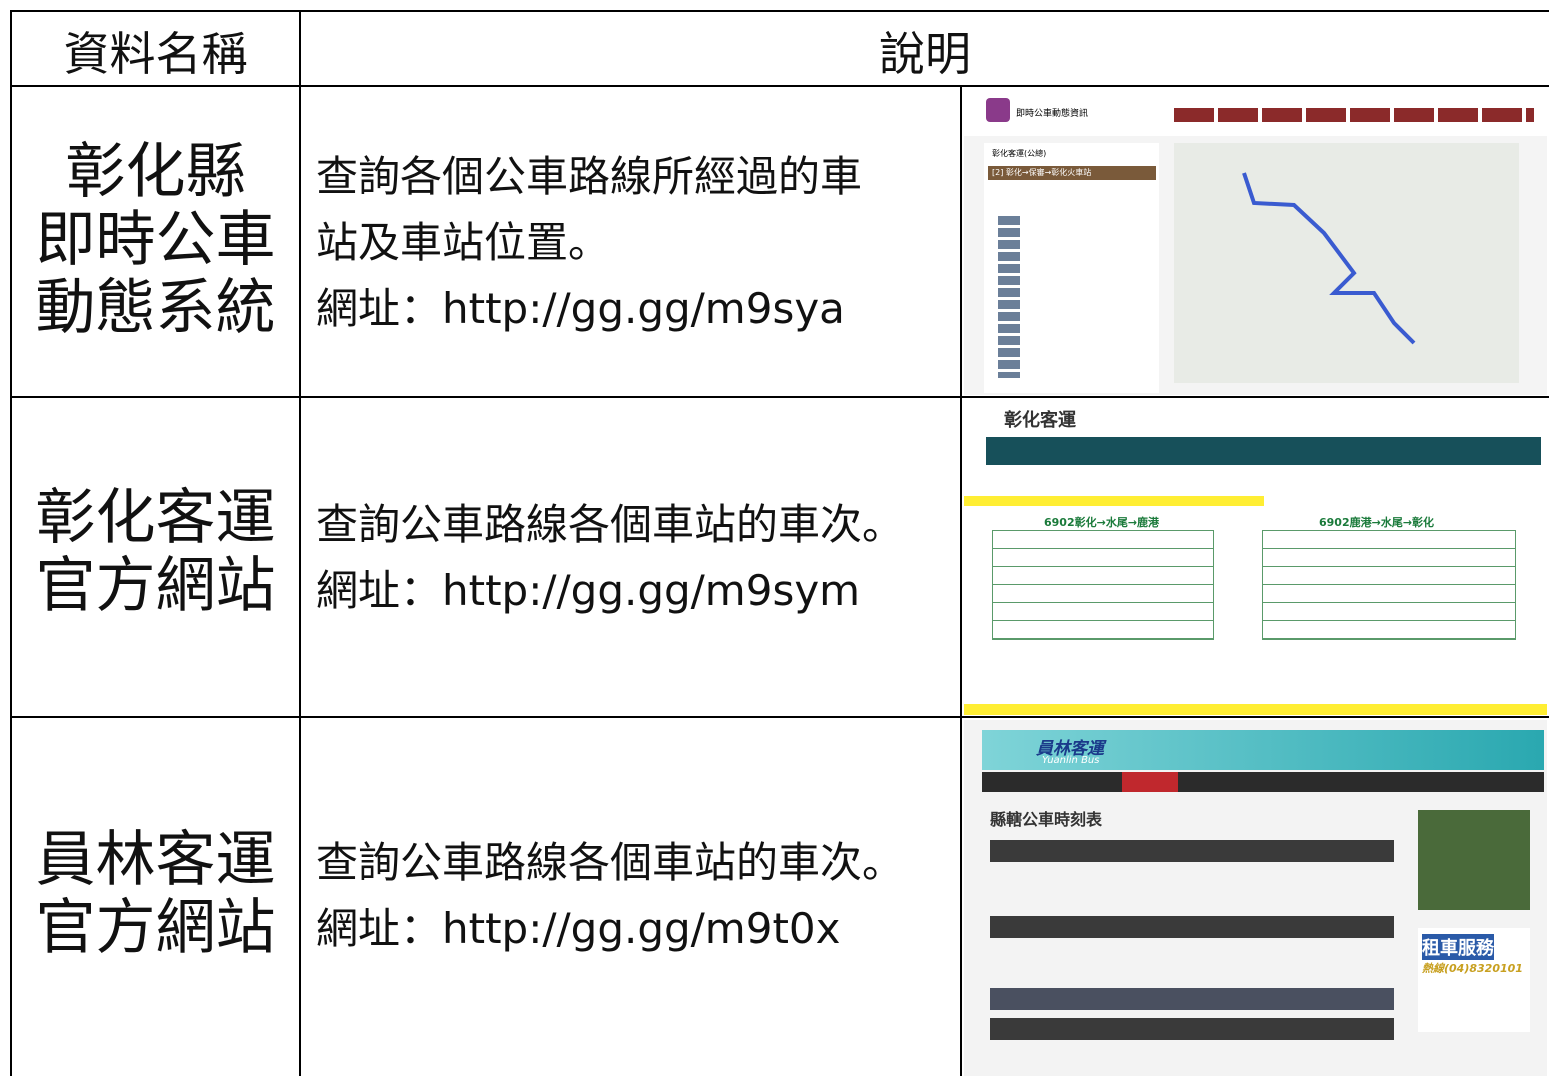 This screenshot has width=1549, height=1076. What do you see at coordinates (155, 172) in the screenshot?
I see `name-line: 彰化縣` at bounding box center [155, 172].